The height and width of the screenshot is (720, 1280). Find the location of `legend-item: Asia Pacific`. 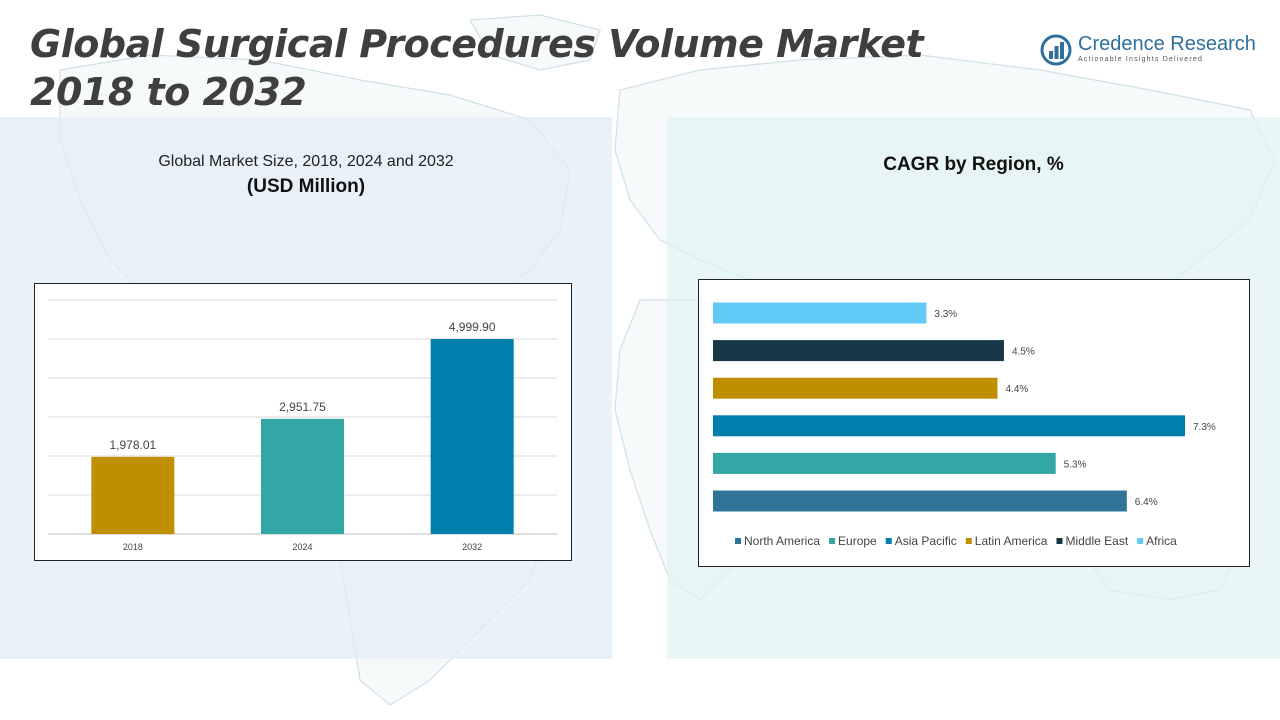

legend-item: Asia Pacific is located at coordinates (926, 541).